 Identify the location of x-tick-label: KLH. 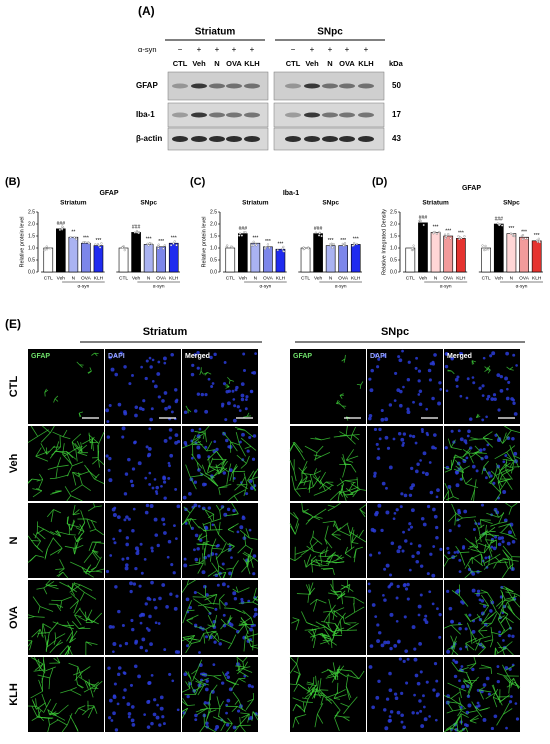
(174, 278).